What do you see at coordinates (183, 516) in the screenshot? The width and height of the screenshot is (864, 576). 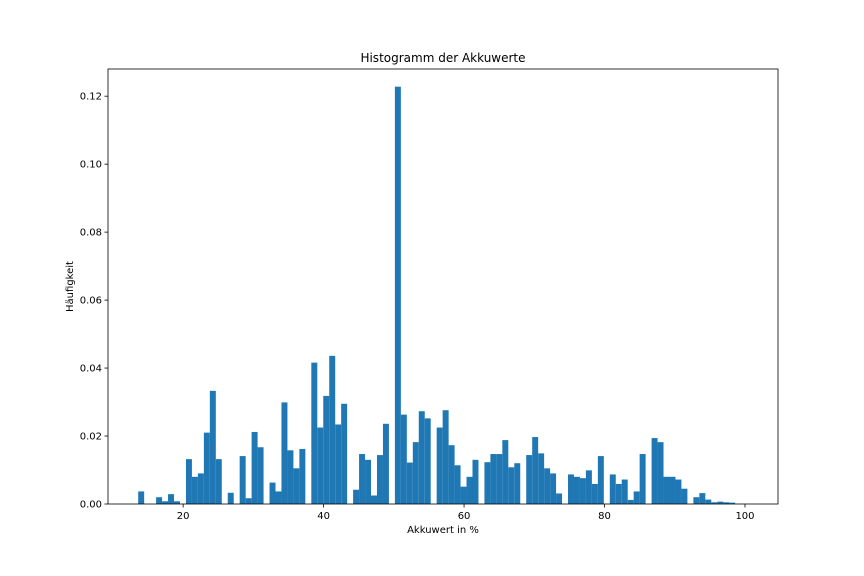 I see `x-tick-label: 20` at bounding box center [183, 516].